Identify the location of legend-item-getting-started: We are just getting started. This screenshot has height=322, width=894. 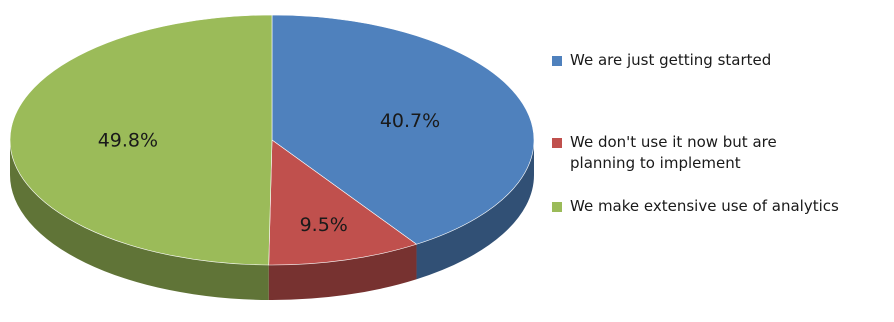
(723, 60).